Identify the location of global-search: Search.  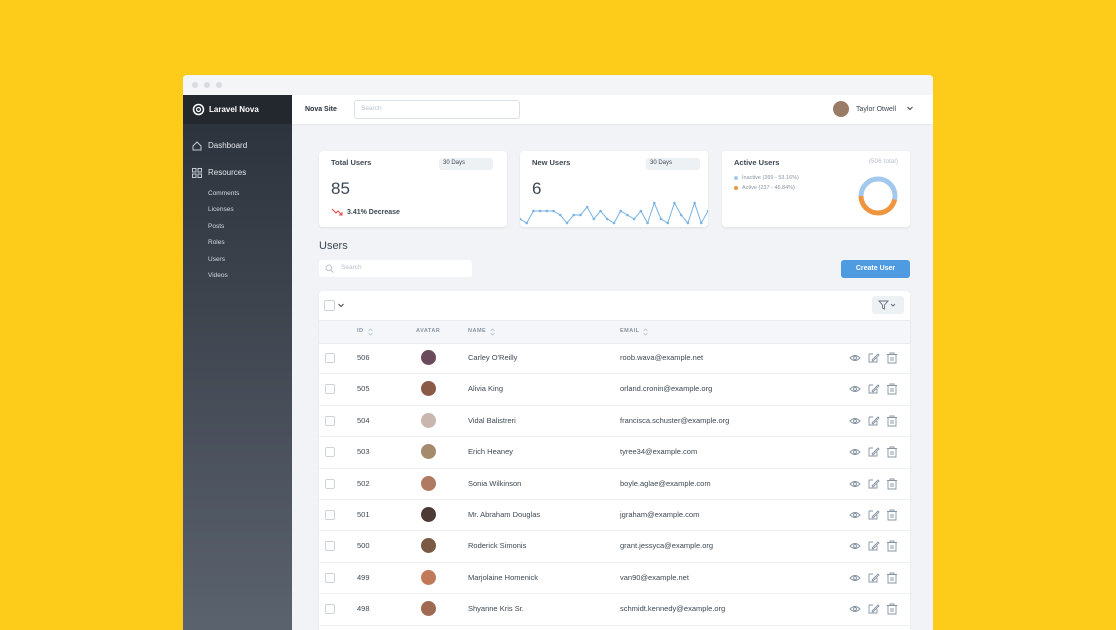
(437, 109).